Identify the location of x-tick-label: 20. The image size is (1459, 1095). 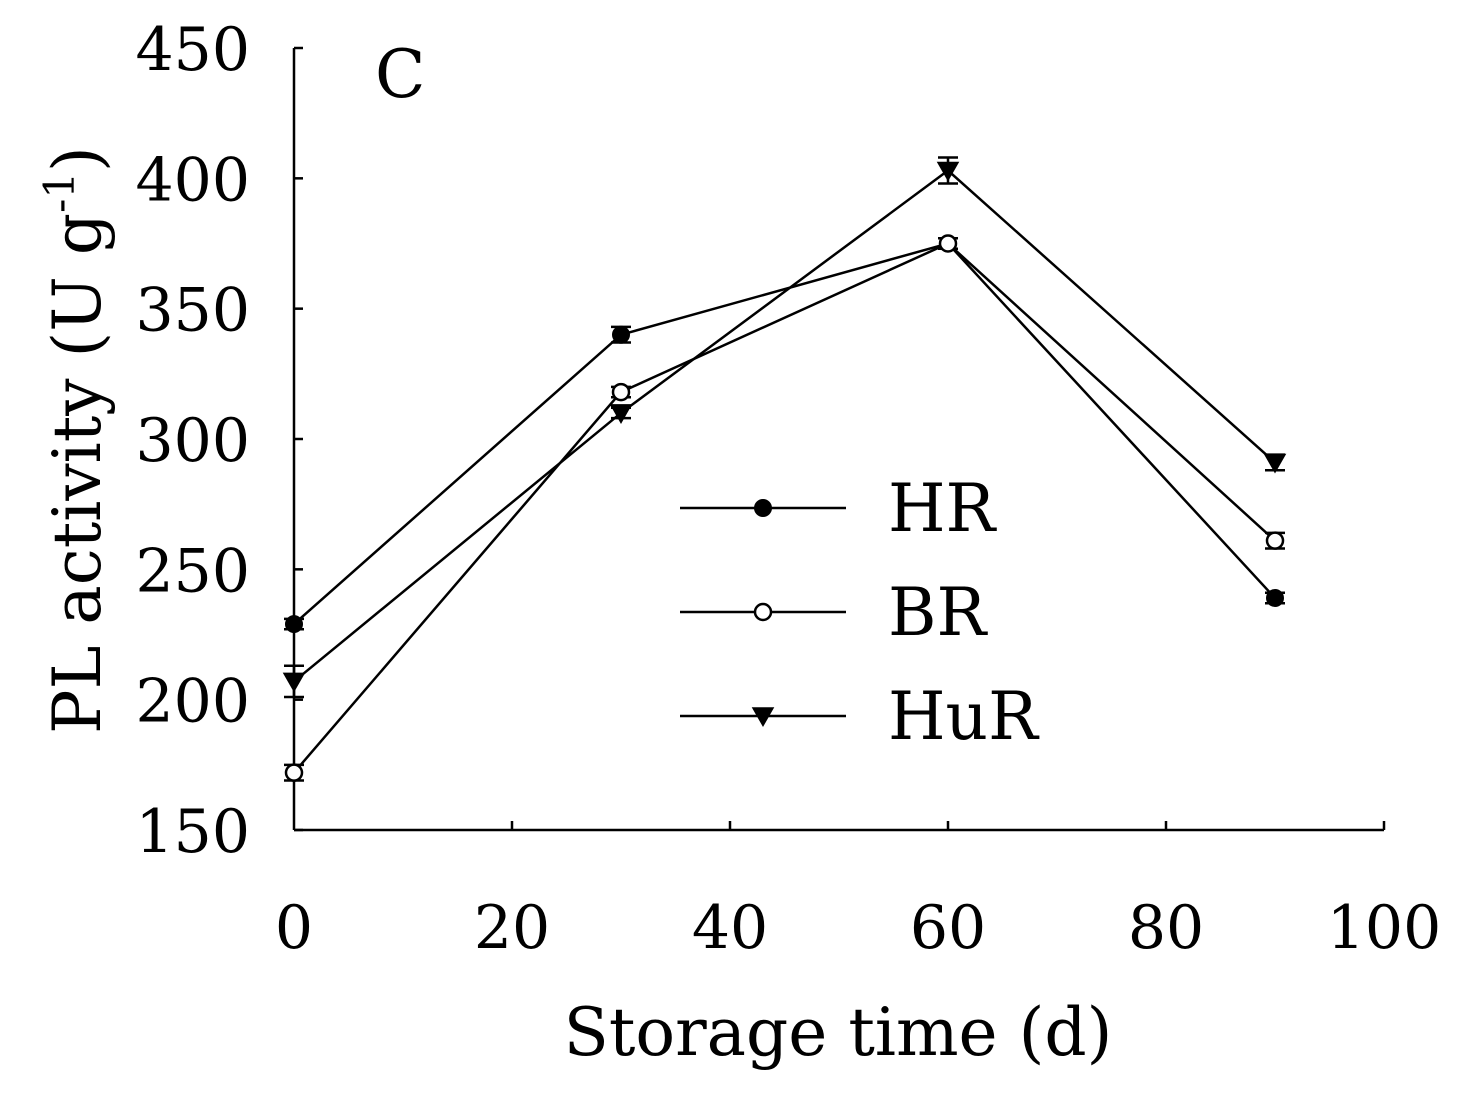
(512, 928).